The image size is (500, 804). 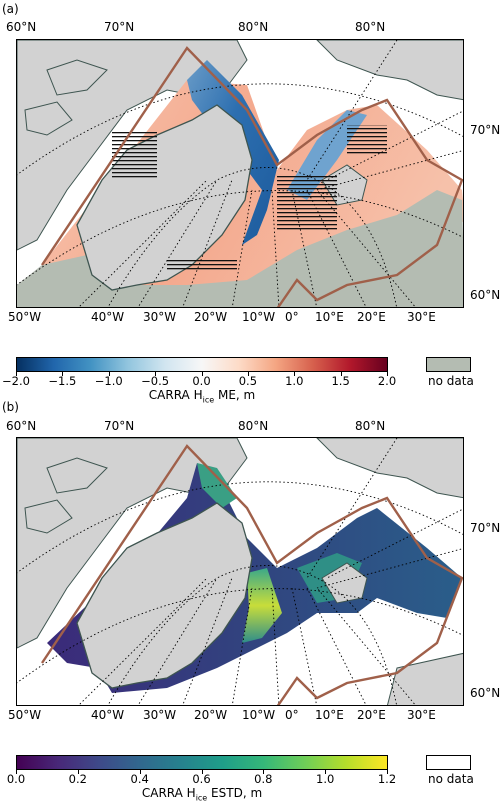 I want to click on panel-a-label: (a), so click(x=10, y=9).